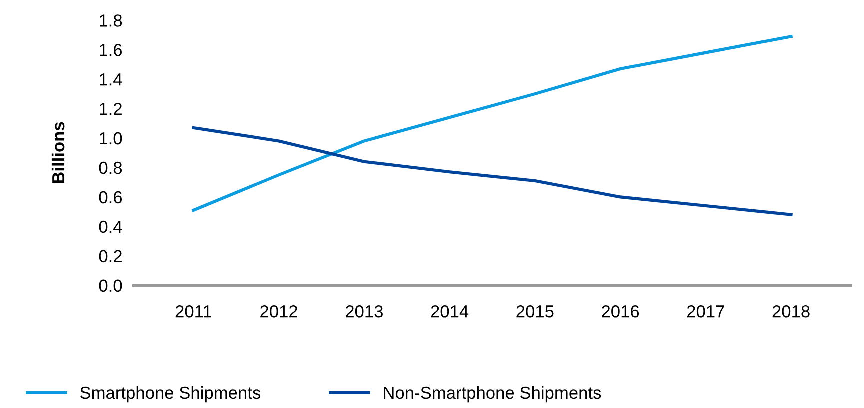  I want to click on x-tick-label: 2011, so click(194, 312).